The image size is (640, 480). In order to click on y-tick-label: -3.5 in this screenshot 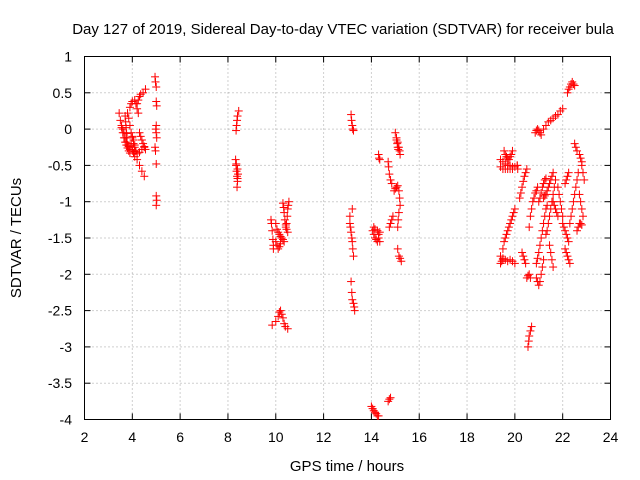, I will do `click(60, 383)`.